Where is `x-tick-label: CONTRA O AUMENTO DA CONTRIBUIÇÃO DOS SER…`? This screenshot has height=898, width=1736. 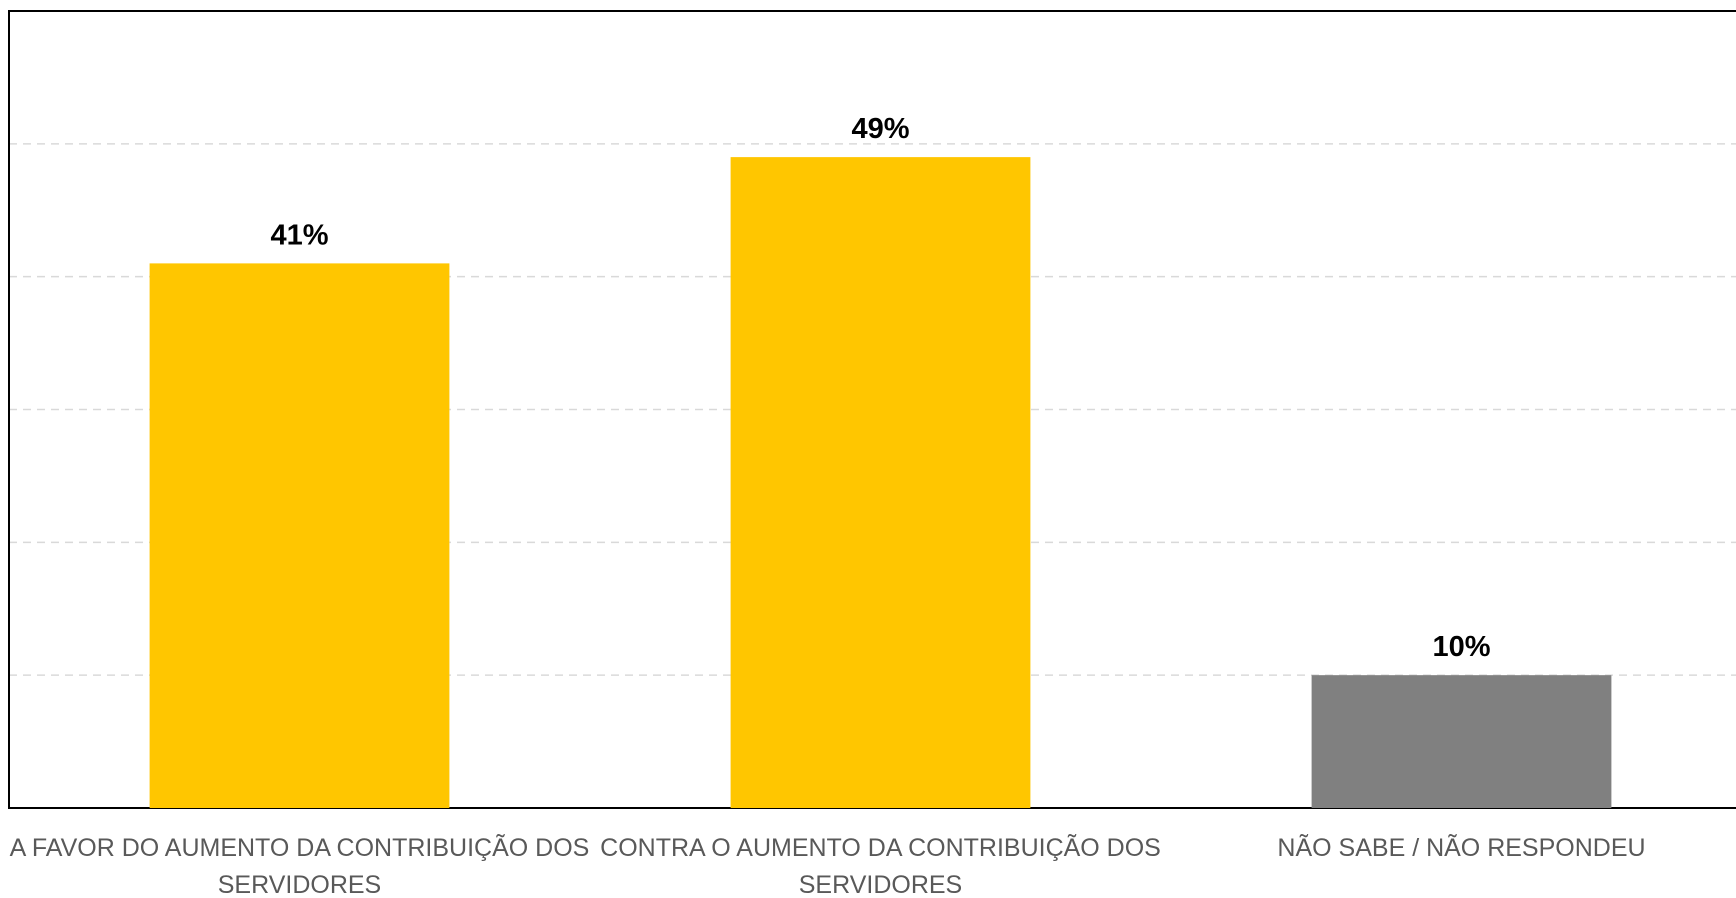 x-tick-label: CONTRA O AUMENTO DA CONTRIBUIÇÃO DOS SER… is located at coordinates (880, 866).